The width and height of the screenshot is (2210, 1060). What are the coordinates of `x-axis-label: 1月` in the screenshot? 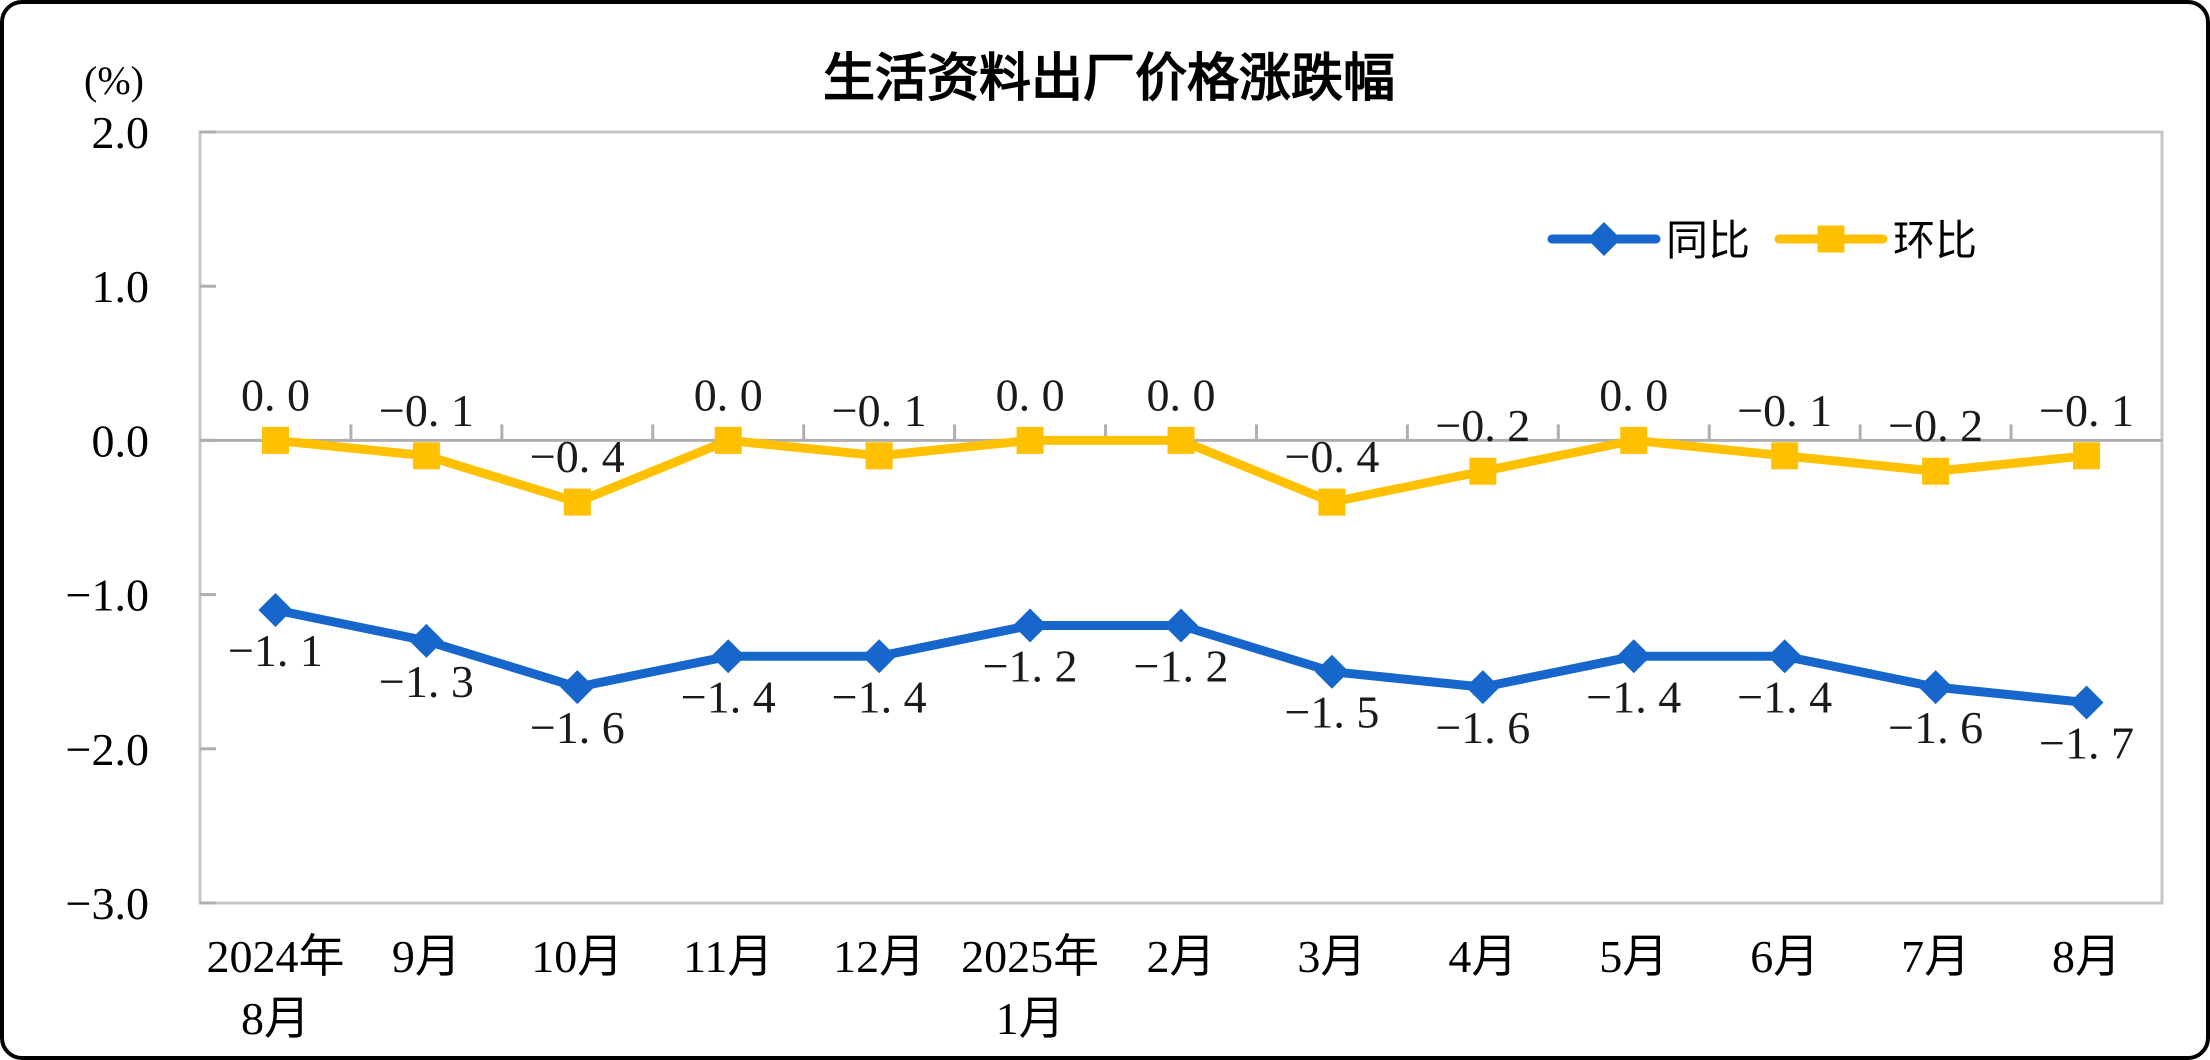 It's located at (1030, 1018).